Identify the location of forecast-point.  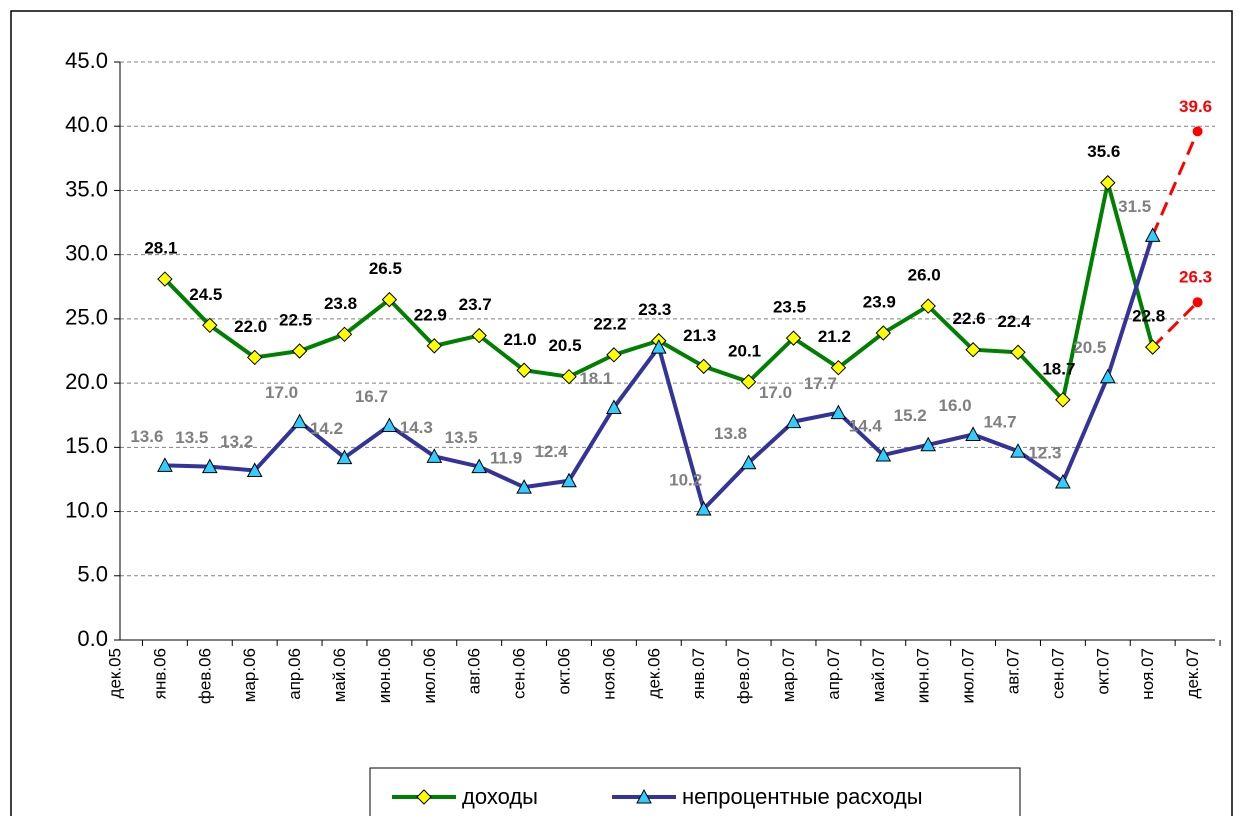
(1197, 302).